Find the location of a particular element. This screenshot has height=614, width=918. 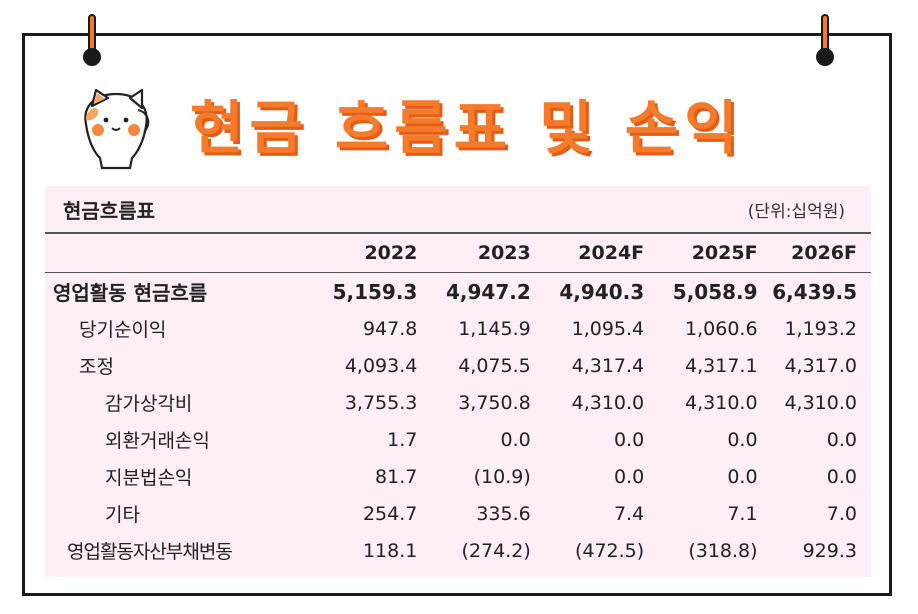

unit-label: (단위:십억원) is located at coordinates (796, 212).